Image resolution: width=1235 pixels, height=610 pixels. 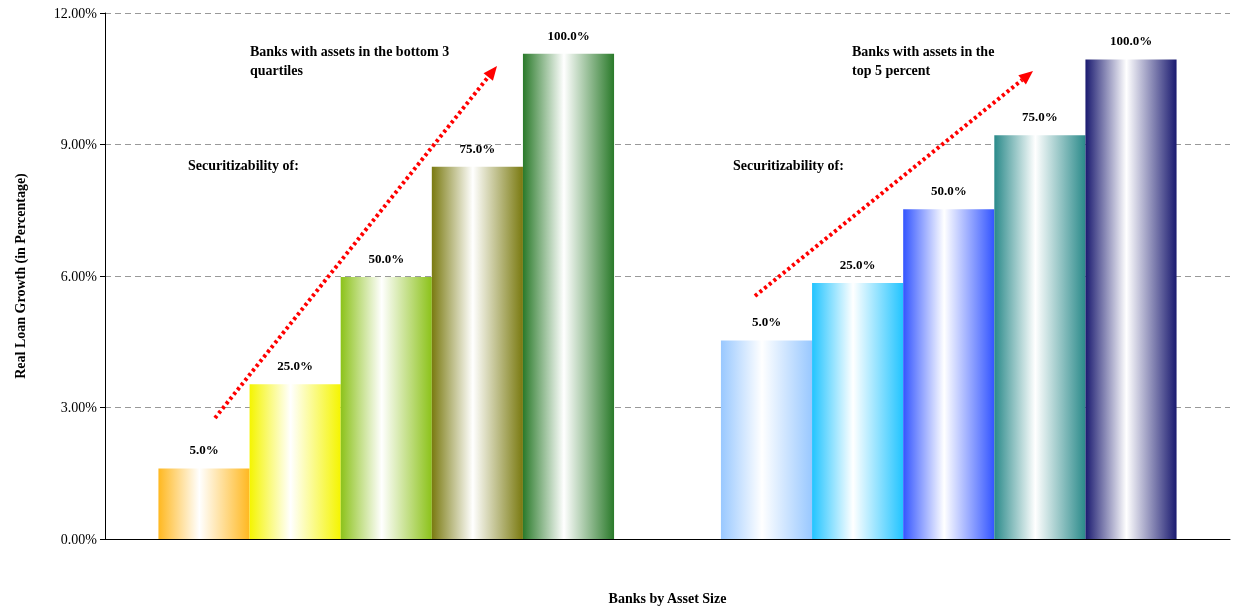 I want to click on series-label: 25.0%, so click(x=295, y=366).